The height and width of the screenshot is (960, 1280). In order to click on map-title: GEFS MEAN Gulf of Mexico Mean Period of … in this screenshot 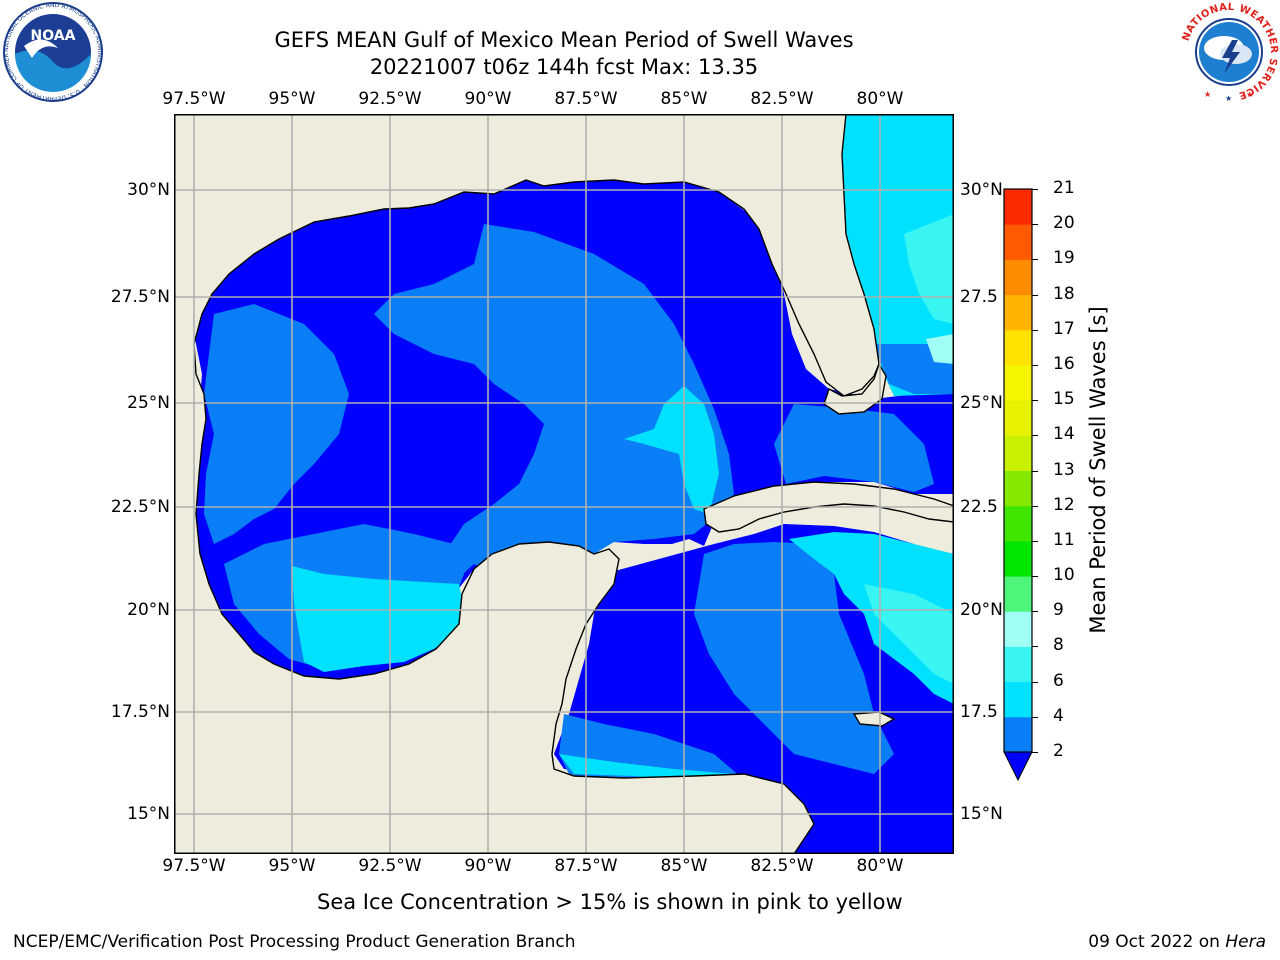, I will do `click(564, 40)`.